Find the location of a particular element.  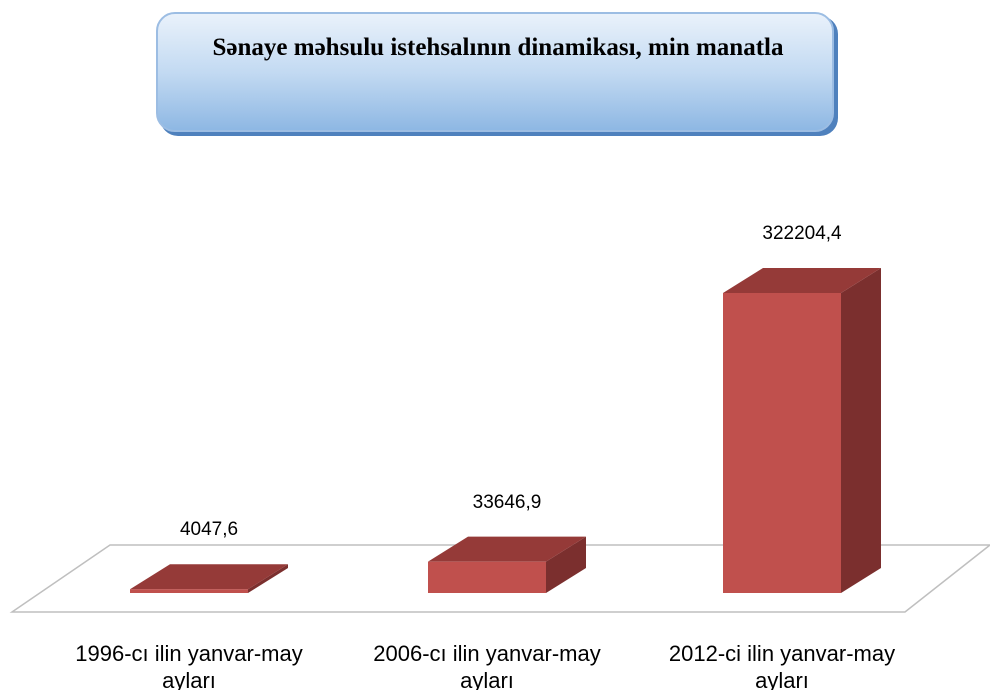

title-box is located at coordinates (495, 72).